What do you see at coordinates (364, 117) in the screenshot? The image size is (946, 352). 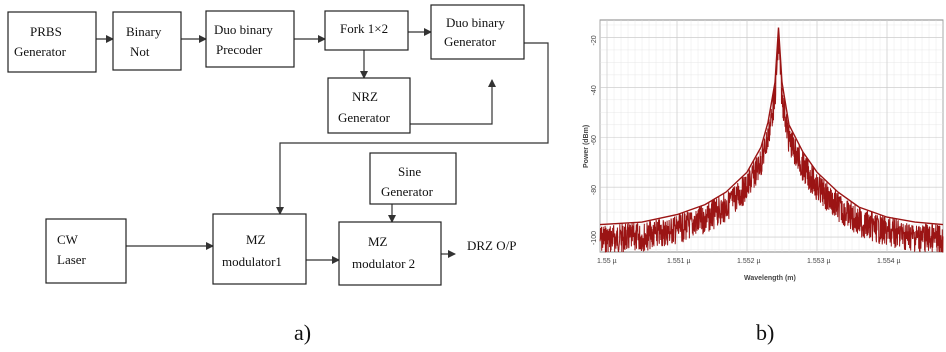 I see `block-nrz-line2: Generator` at bounding box center [364, 117].